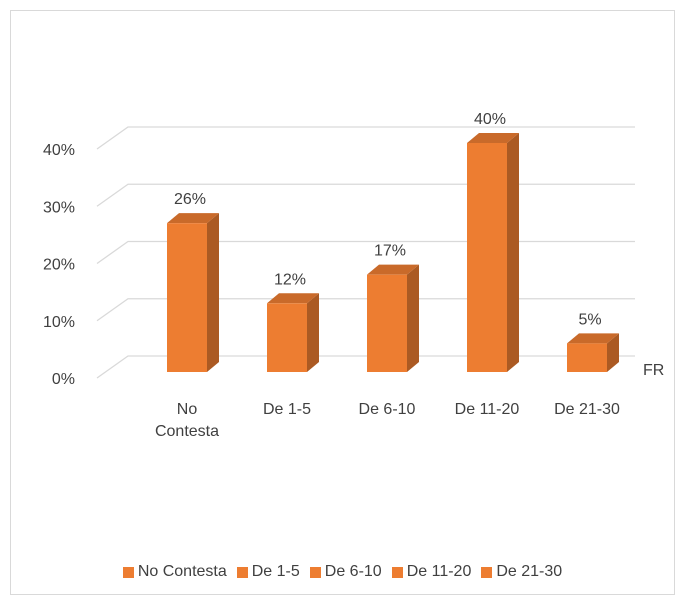  I want to click on y-tick-label: 10%, so click(59, 322).